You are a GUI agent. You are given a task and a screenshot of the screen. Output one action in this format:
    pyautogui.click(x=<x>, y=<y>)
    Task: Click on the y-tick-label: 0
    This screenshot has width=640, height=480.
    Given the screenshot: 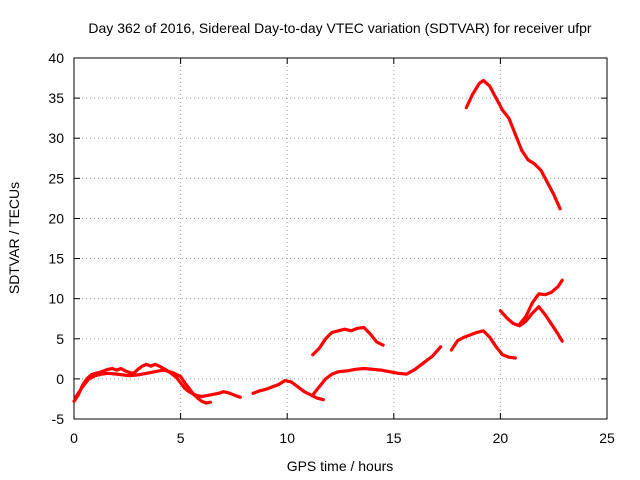 What is the action you would take?
    pyautogui.click(x=60, y=379)
    